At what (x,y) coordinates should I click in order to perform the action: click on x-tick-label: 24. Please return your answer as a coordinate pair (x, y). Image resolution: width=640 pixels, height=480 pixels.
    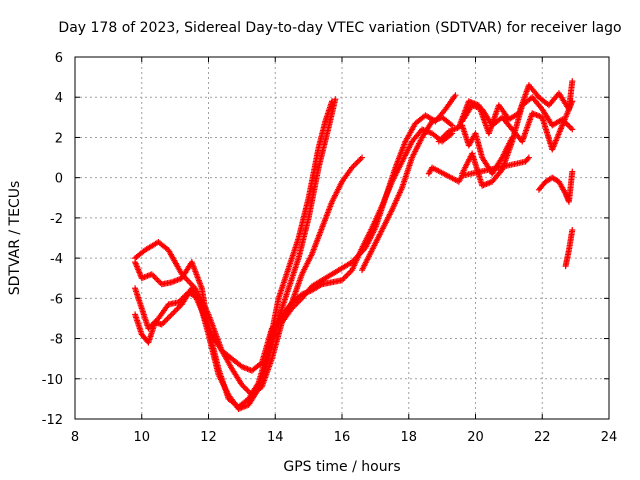
    Looking at the image, I should click on (609, 437).